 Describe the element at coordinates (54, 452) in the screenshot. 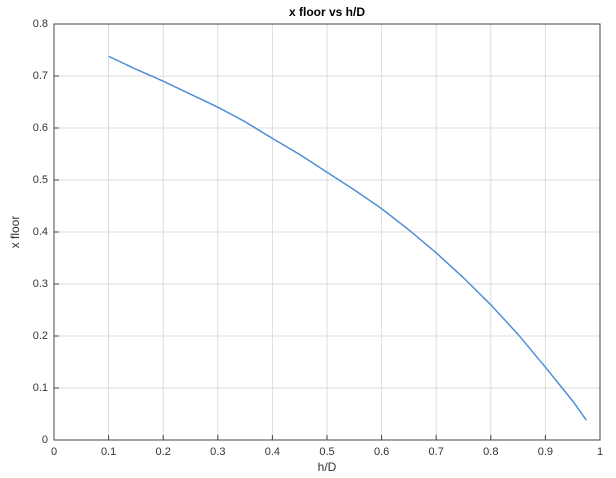

I see `x-tick-label: 0` at that location.